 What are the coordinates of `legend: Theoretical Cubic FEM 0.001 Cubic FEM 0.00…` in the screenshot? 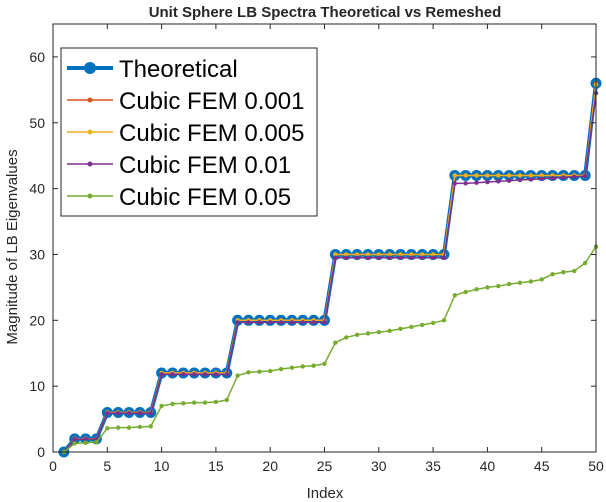 It's located at (189, 132).